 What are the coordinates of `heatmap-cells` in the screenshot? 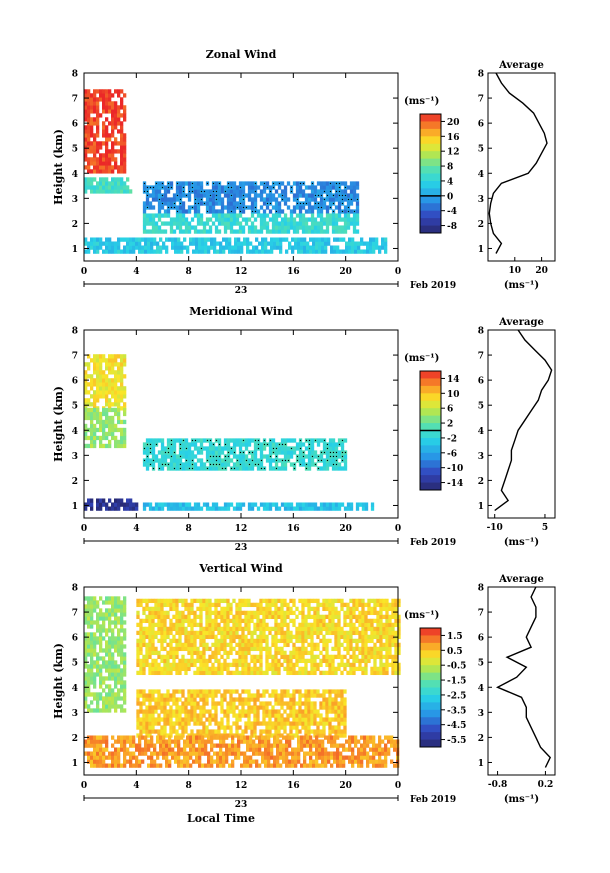 It's located at (242, 682).